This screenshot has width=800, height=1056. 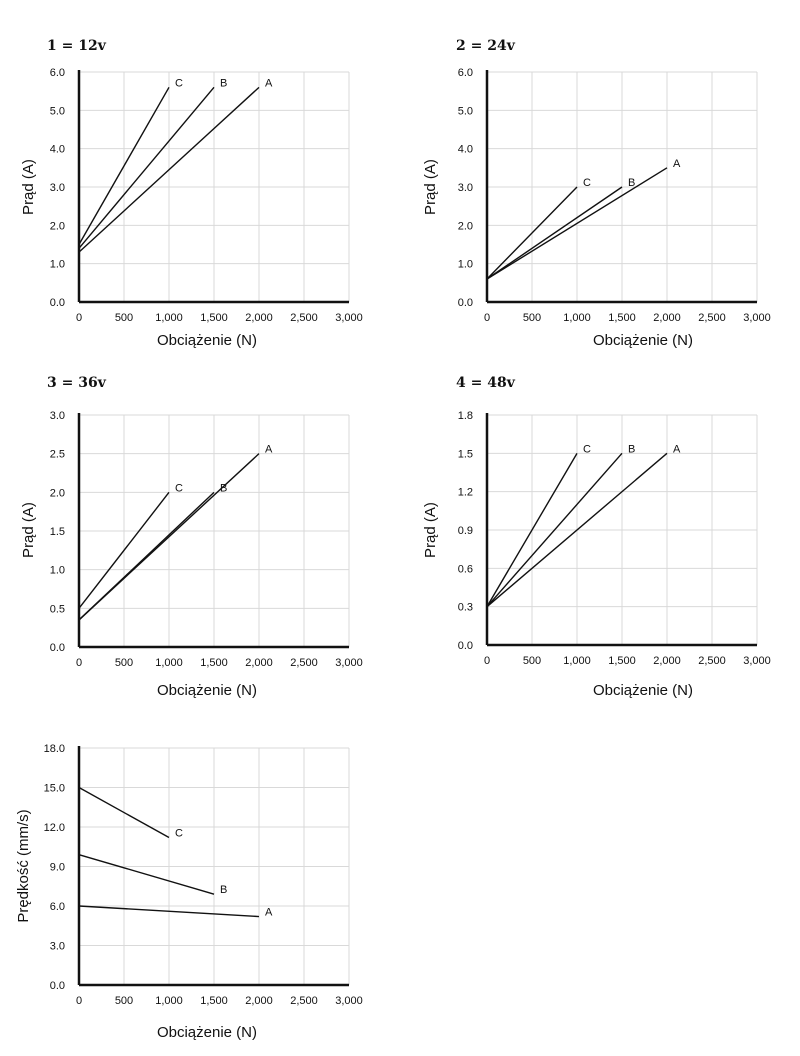 What do you see at coordinates (77, 383) in the screenshot?
I see `chart-title: 3 = 36v` at bounding box center [77, 383].